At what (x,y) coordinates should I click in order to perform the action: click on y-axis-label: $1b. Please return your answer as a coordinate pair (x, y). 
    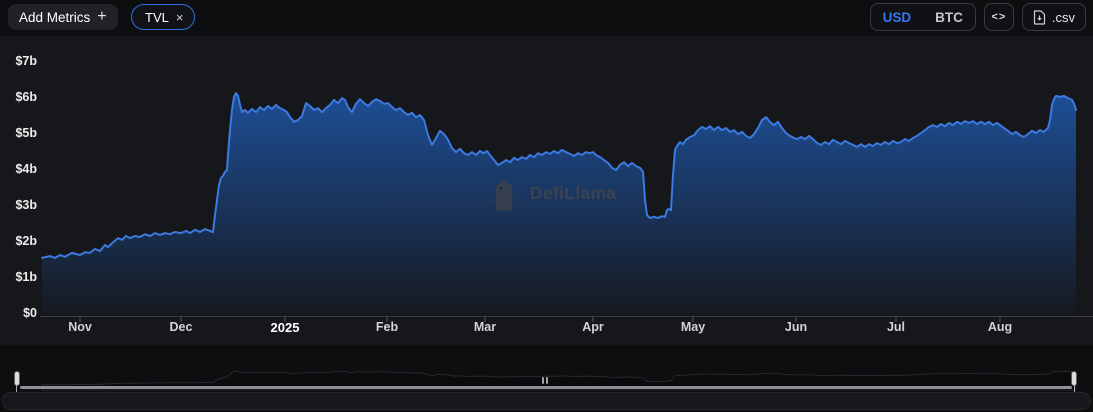
    Looking at the image, I should click on (26, 276).